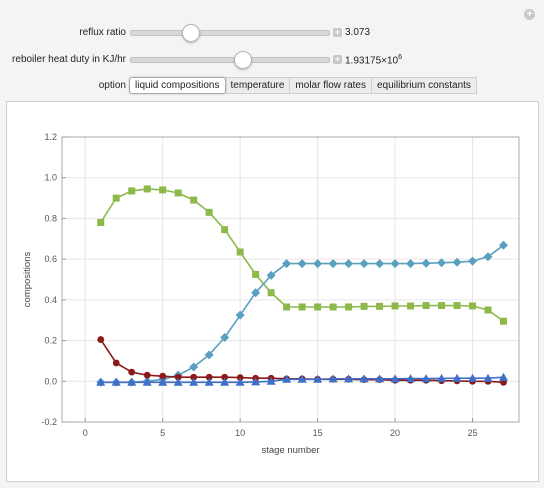  What do you see at coordinates (191, 33) in the screenshot?
I see `reflux-ratio-slider-thumb` at bounding box center [191, 33].